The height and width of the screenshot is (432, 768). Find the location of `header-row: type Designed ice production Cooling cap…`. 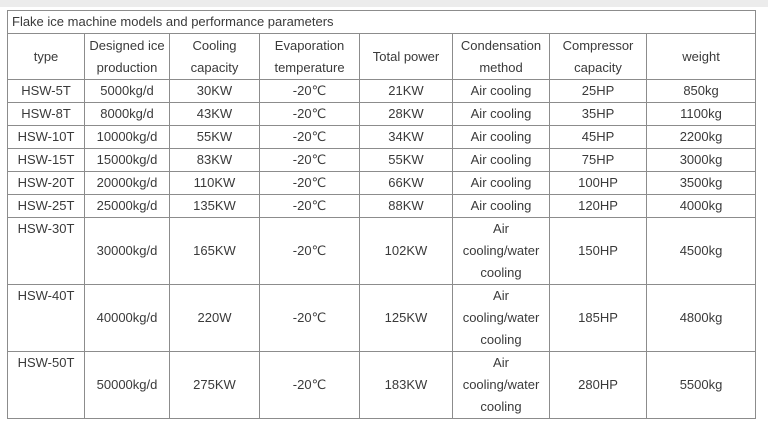

header-row: type Designed ice production Cooling cap… is located at coordinates (382, 56).